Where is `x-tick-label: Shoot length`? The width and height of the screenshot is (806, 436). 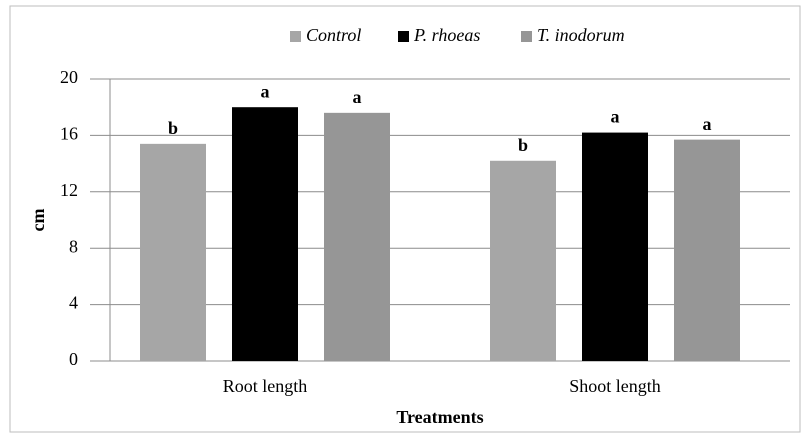
x-tick-label: Shoot length is located at coordinates (615, 386).